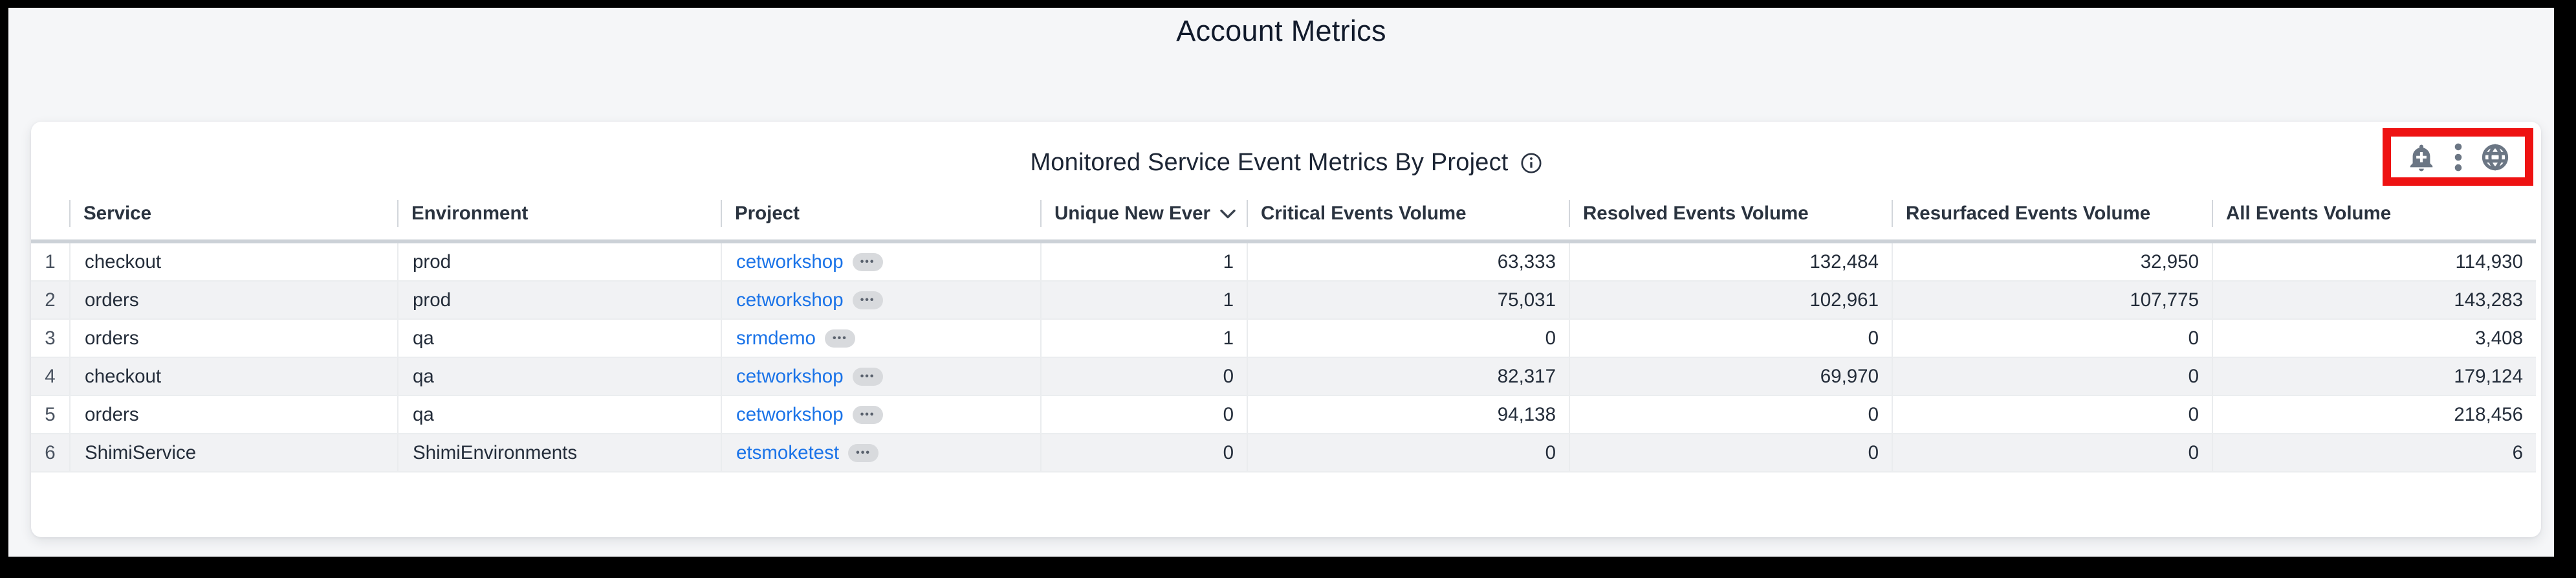  I want to click on info-icon, so click(1531, 163).